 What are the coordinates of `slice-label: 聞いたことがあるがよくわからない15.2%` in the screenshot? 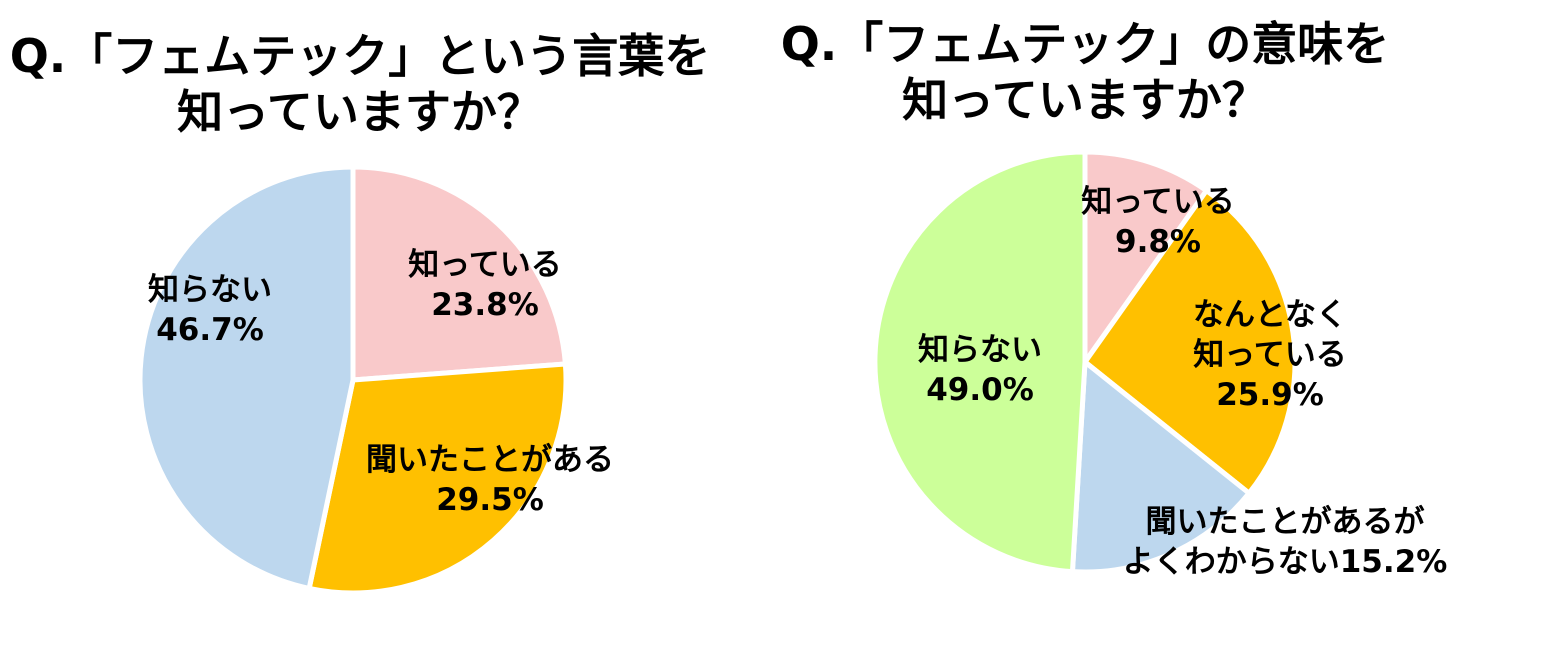 It's located at (1285, 542).